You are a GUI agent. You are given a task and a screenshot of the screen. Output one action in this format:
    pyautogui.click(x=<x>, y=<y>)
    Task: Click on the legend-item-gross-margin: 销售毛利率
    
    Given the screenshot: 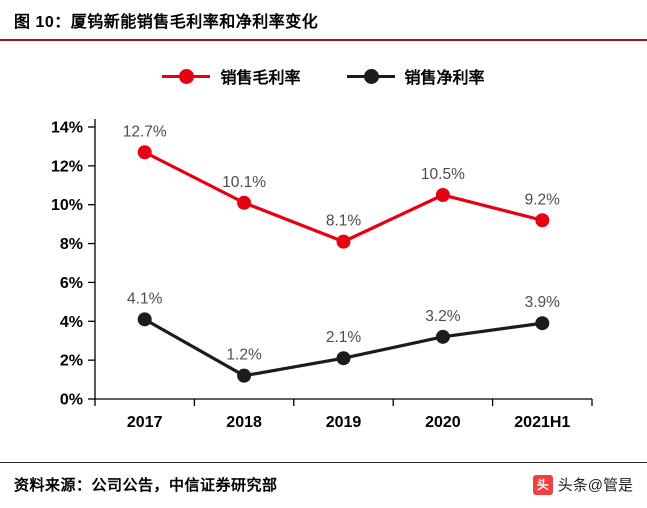 What is the action you would take?
    pyautogui.click(x=231, y=76)
    